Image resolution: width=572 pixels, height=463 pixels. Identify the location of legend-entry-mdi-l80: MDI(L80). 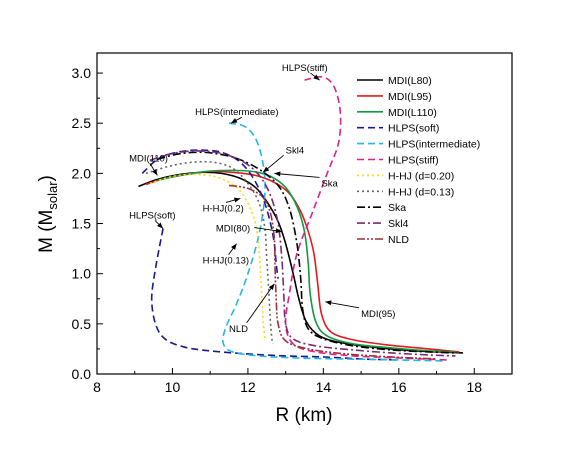
(394, 81).